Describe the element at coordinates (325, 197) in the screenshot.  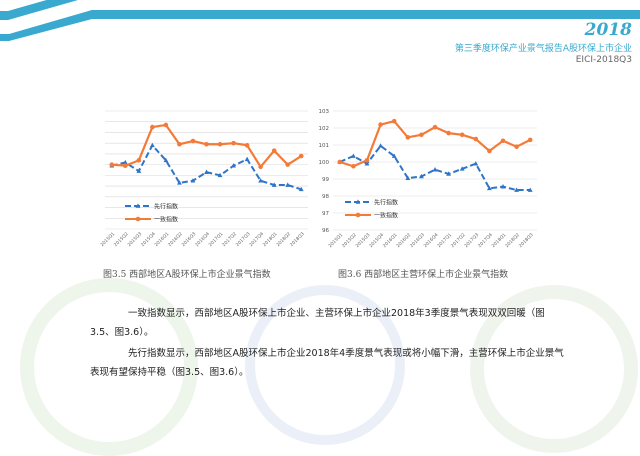
I see `y-tick-label: 98` at that location.